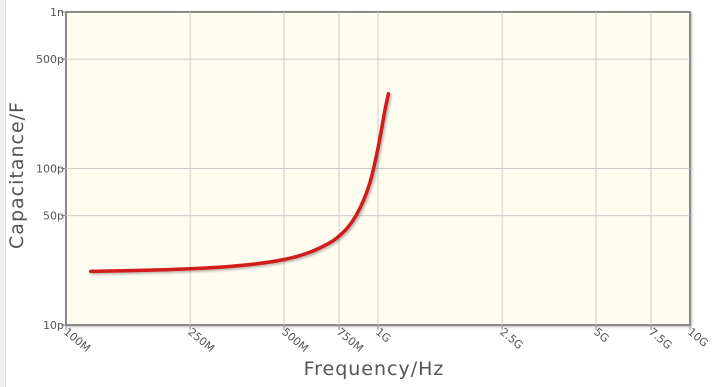  Describe the element at coordinates (50, 59) in the screenshot. I see `y-tick-label: 500p` at that location.